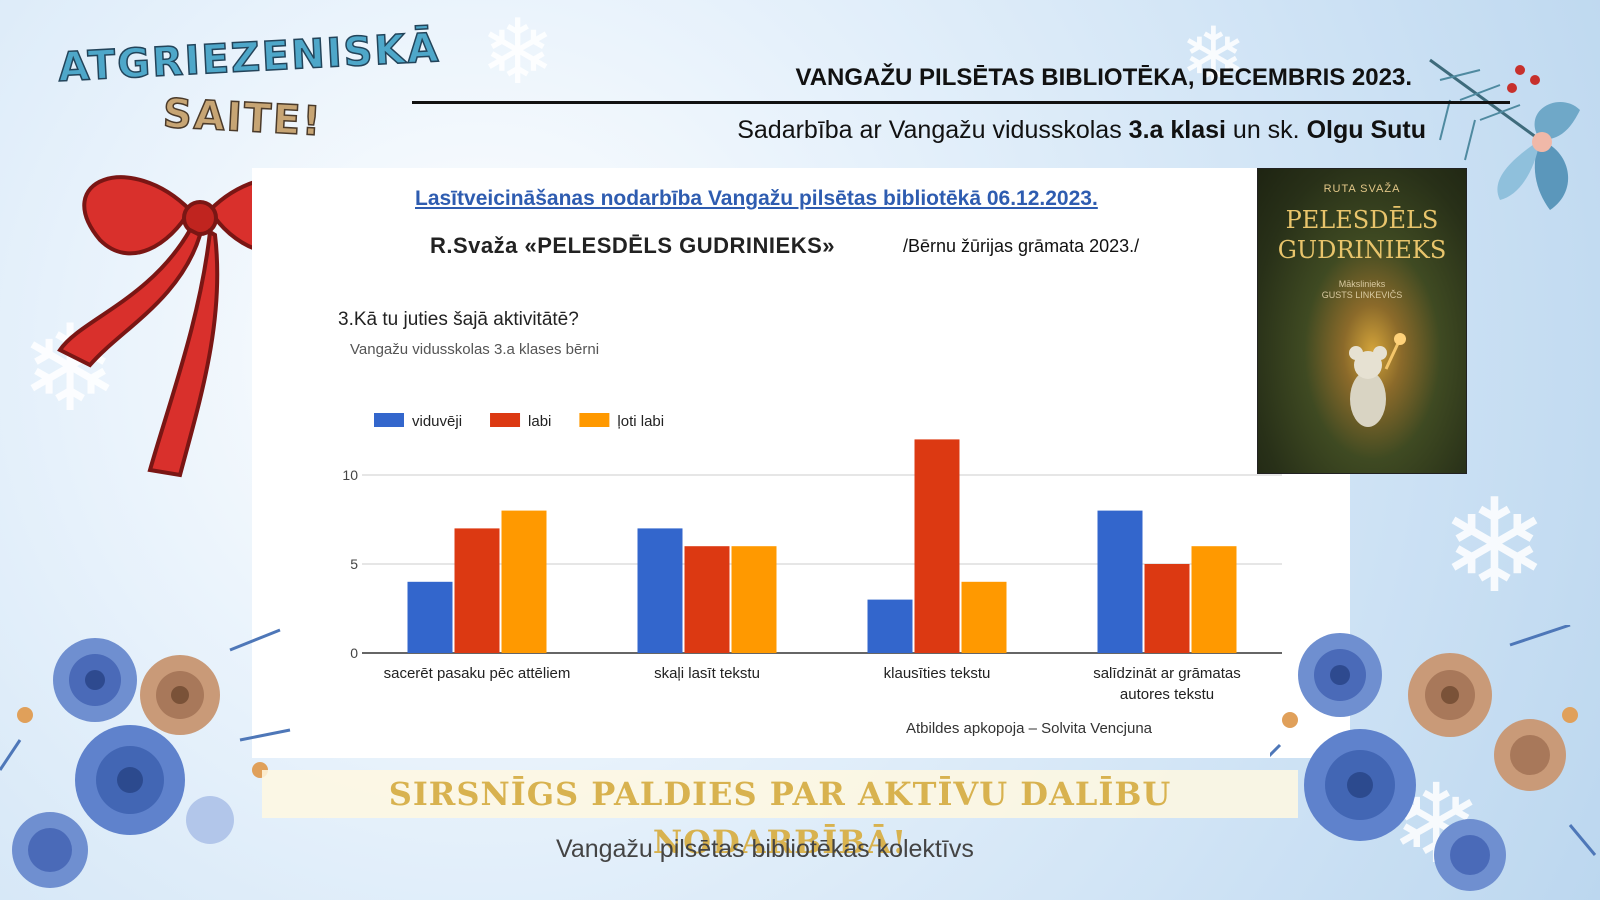 The height and width of the screenshot is (900, 1600). I want to click on flower-bouquet-right-icon, so click(1433, 758).